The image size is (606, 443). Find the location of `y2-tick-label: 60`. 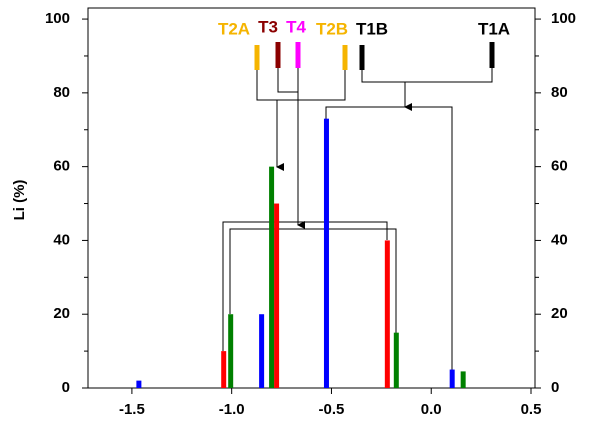

y2-tick-label: 60 is located at coordinates (559, 166).